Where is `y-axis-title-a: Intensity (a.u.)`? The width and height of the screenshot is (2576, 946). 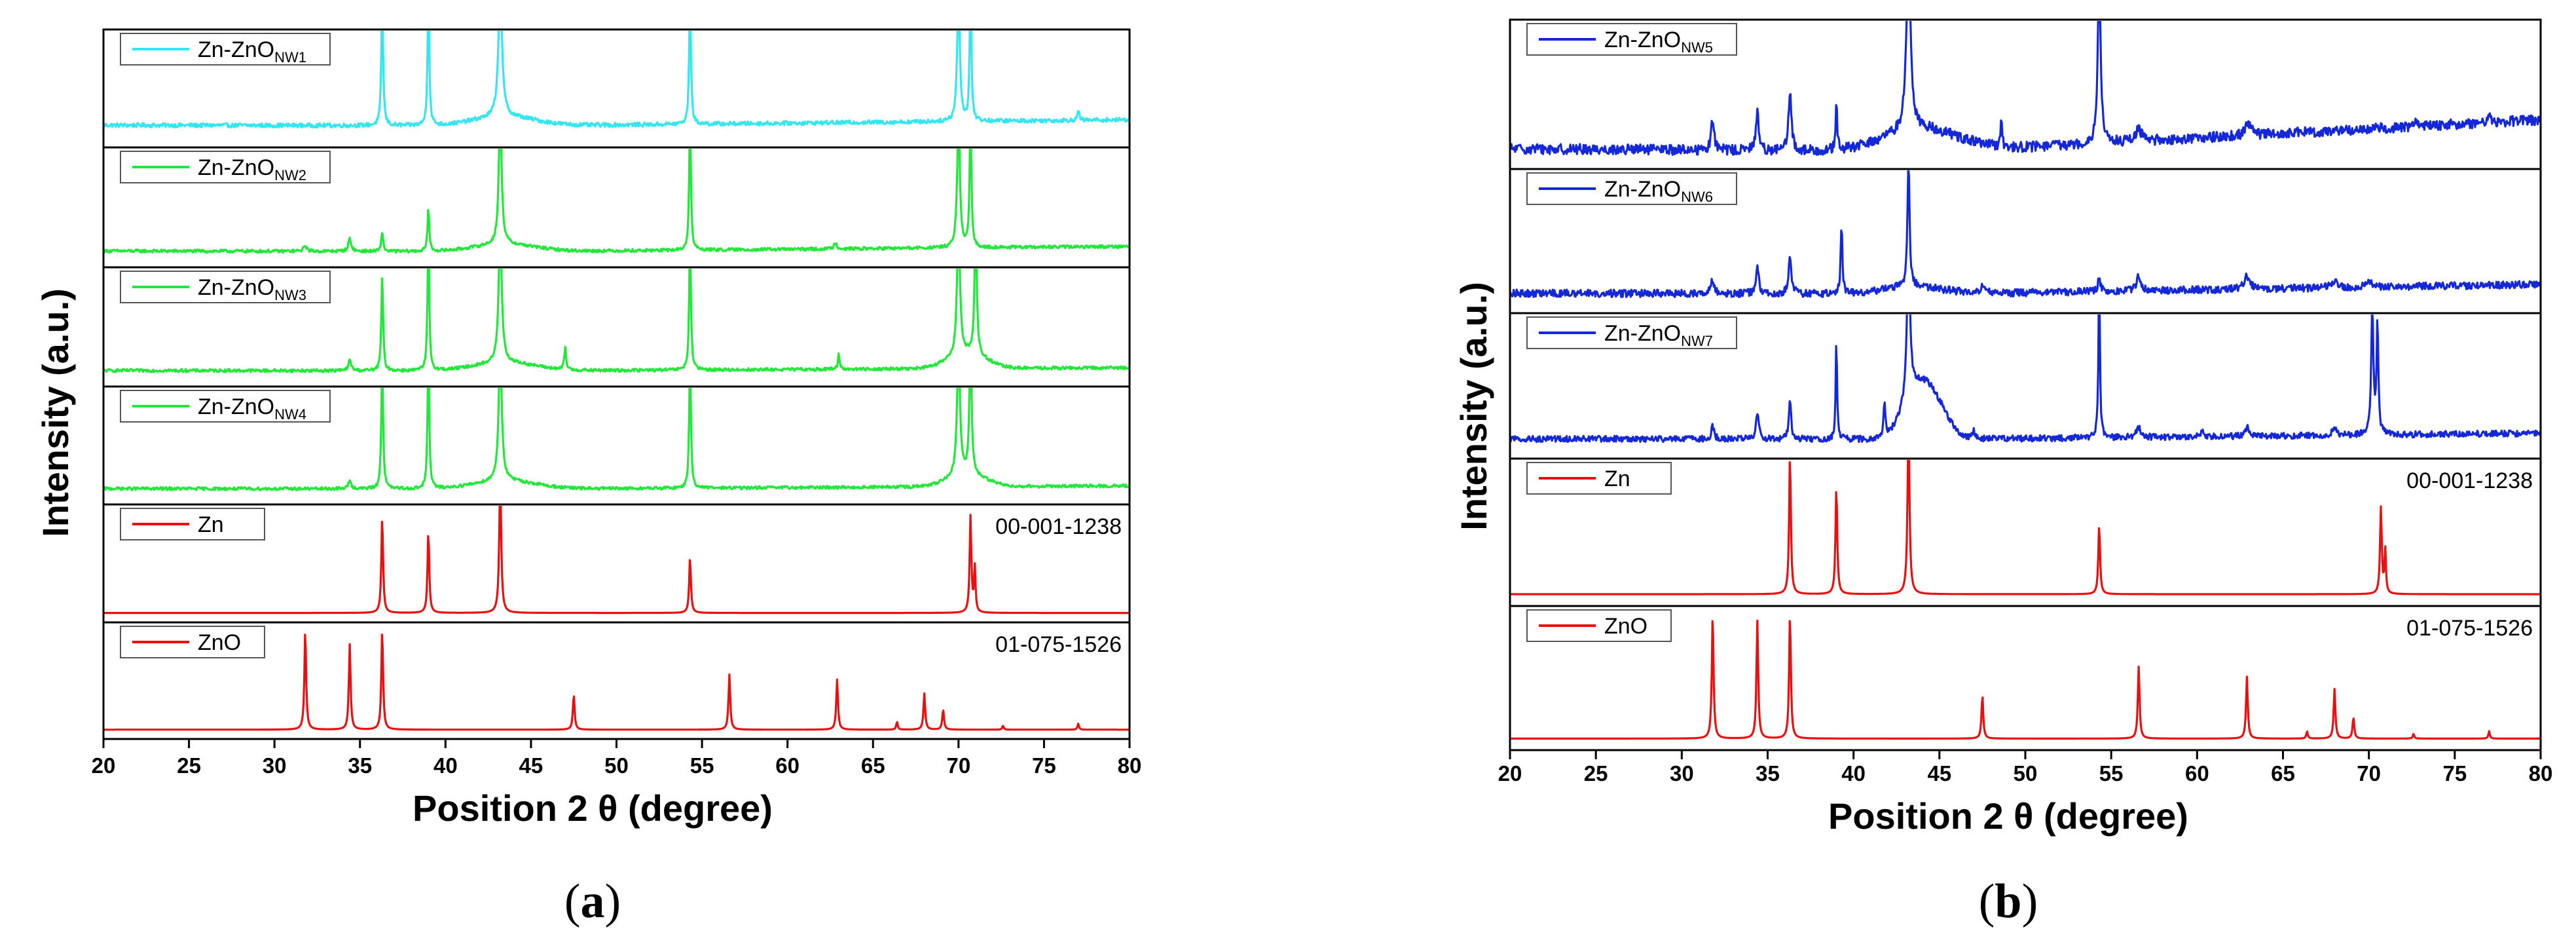 y-axis-title-a: Intensity (a.u.) is located at coordinates (55, 412).